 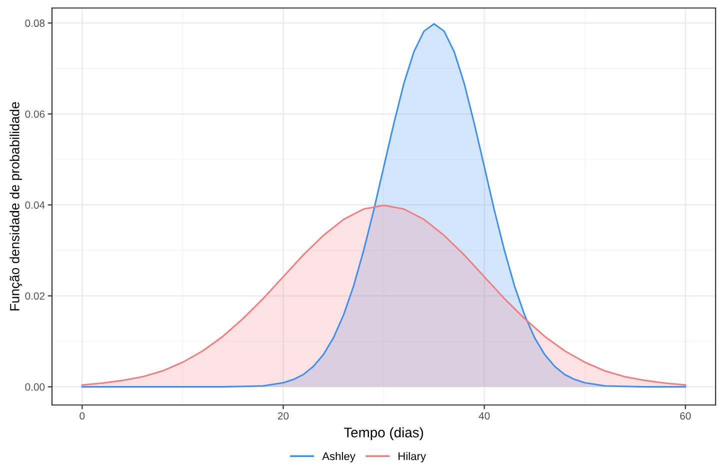 I want to click on y-tick-label: 0.02, so click(x=35, y=296).